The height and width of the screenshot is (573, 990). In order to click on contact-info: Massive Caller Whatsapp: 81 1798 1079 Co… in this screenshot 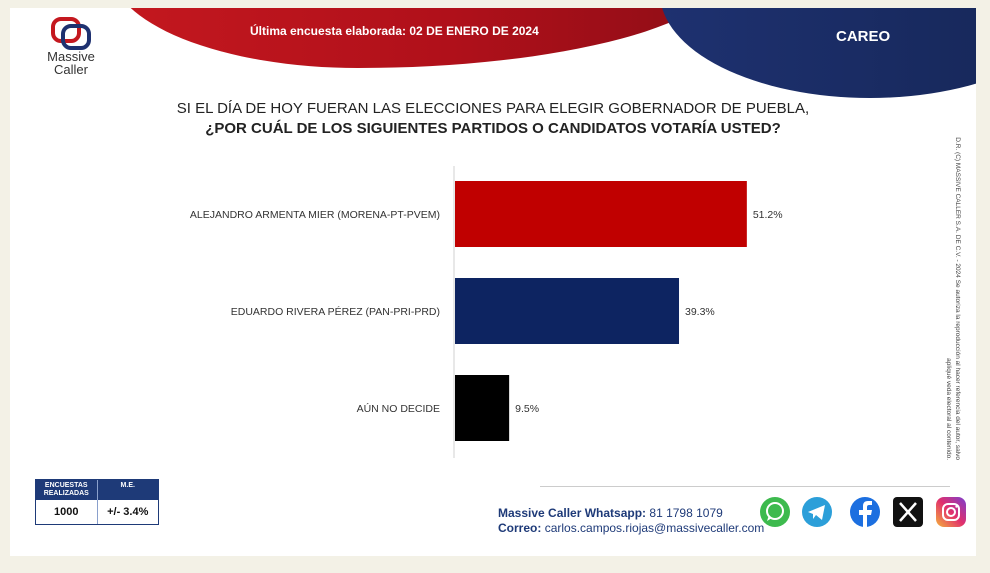, I will do `click(631, 521)`.